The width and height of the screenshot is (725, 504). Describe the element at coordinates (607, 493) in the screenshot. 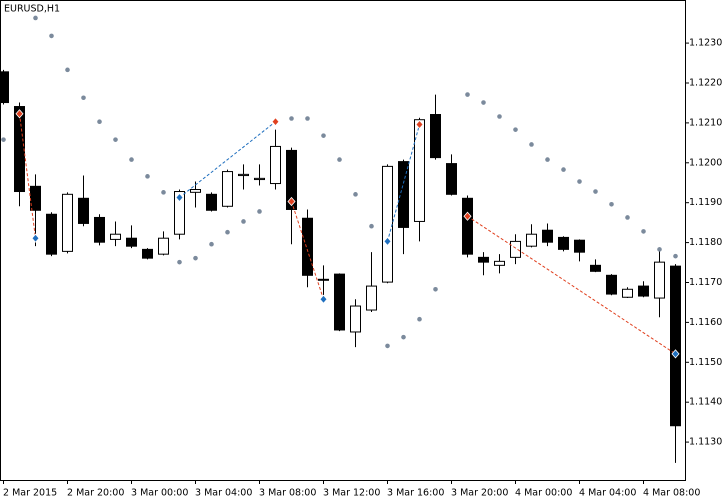

I see `x-tick-label: 4 Mar 04:00` at that location.